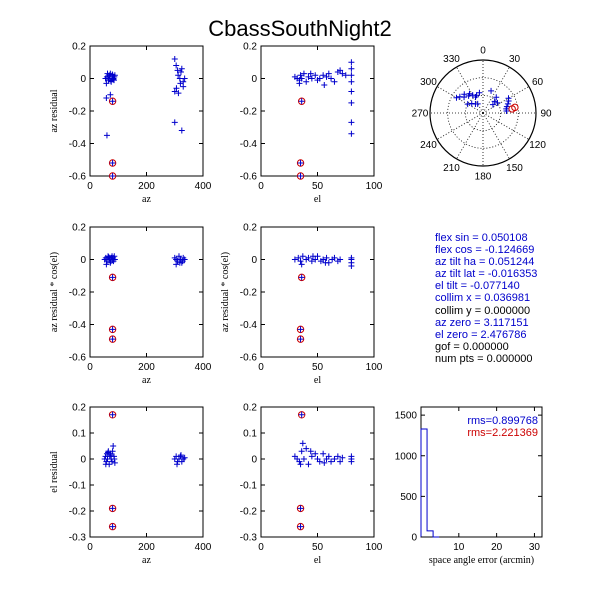 The image size is (600, 600). What do you see at coordinates (482, 322) in the screenshot?
I see `param-az-zero: az zero = 3.117151` at bounding box center [482, 322].